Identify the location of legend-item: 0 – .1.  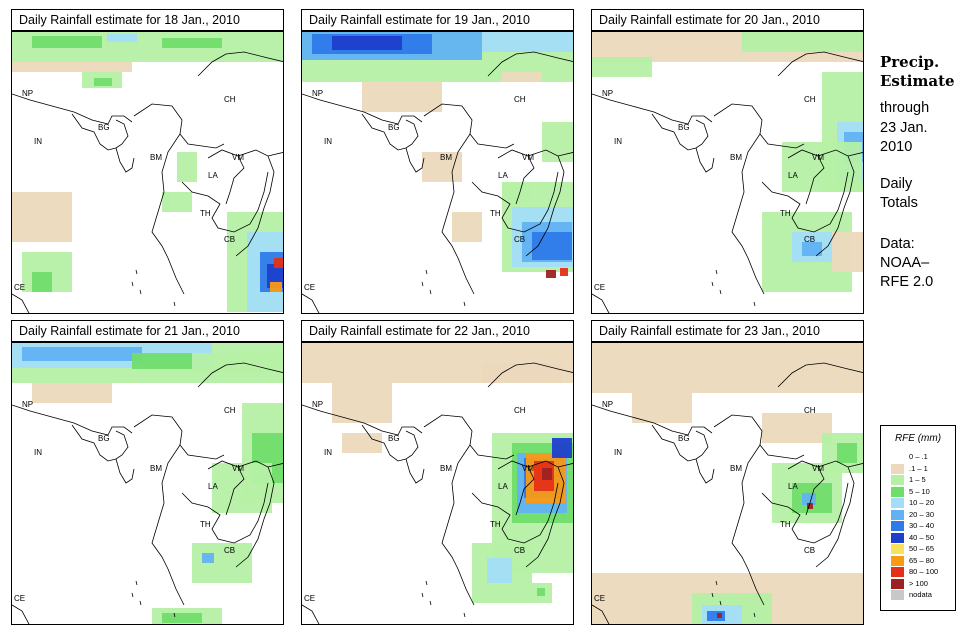
(922, 457).